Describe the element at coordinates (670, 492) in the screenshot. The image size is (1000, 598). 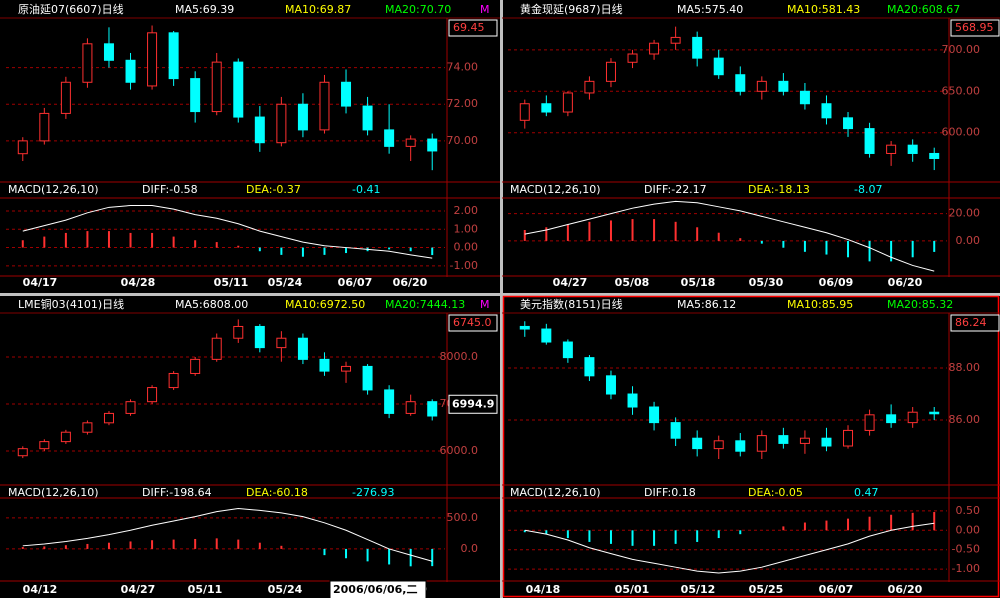
I see `diff-label: DIFF:0.18` at that location.